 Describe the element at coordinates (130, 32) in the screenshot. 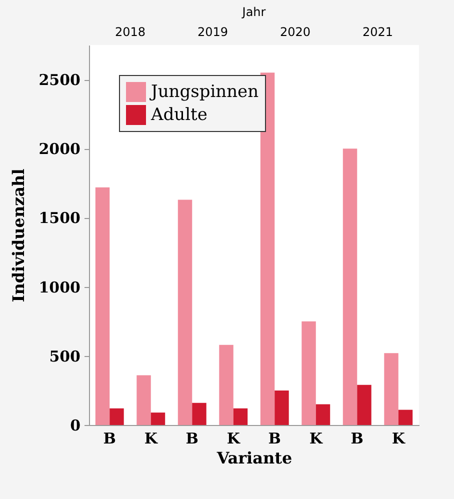

I see `text: 2018` at that location.